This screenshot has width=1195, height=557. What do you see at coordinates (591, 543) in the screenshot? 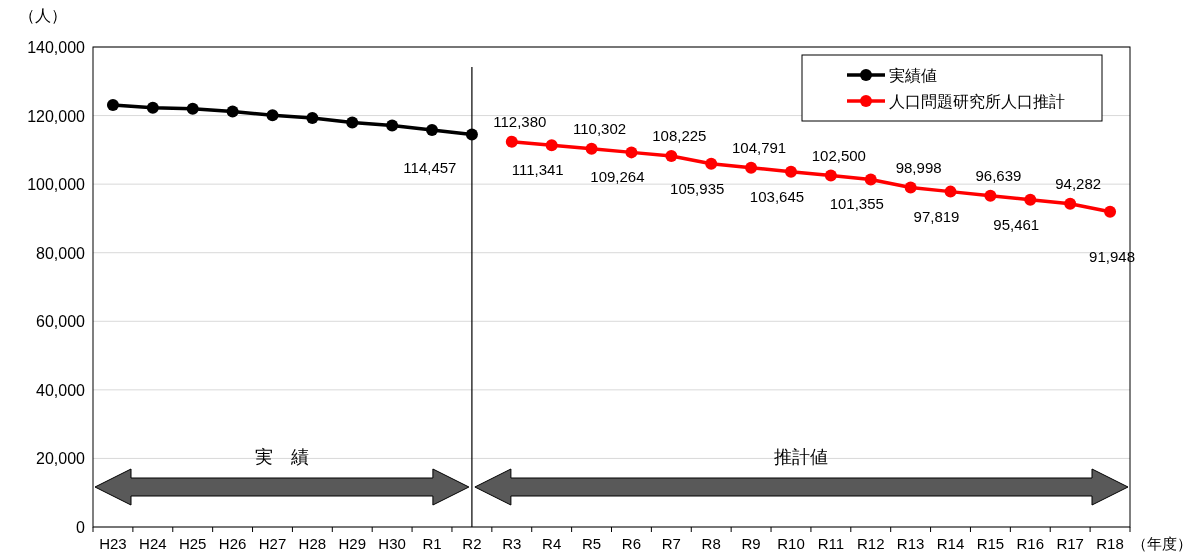
I see `x-tick-label: R5` at bounding box center [591, 543].